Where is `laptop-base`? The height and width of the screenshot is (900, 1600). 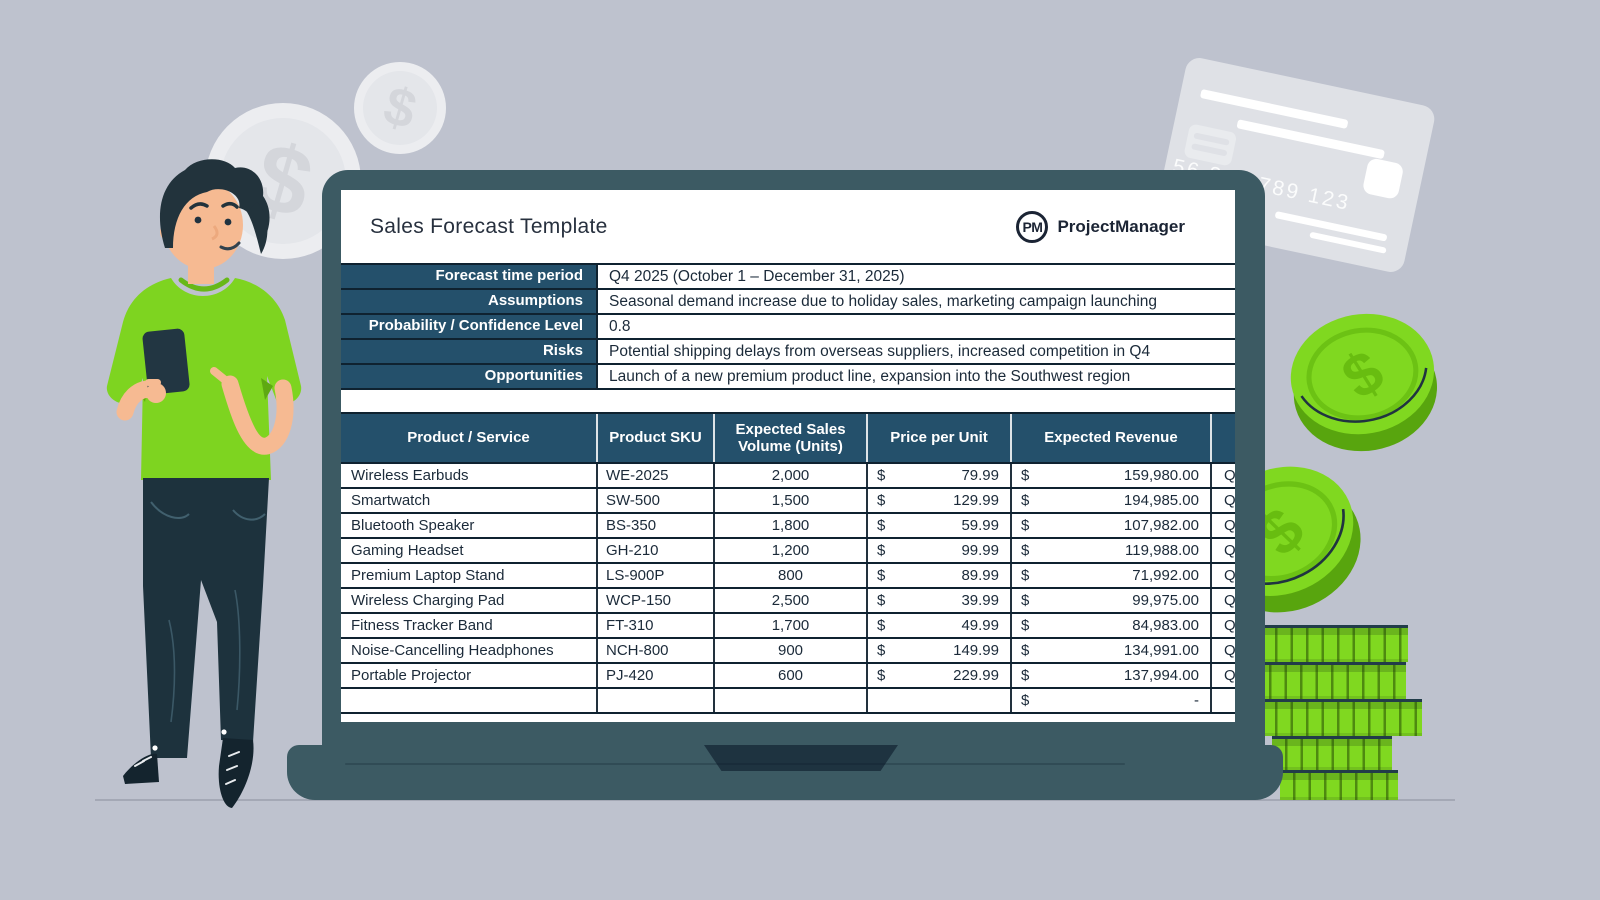 laptop-base is located at coordinates (785, 772).